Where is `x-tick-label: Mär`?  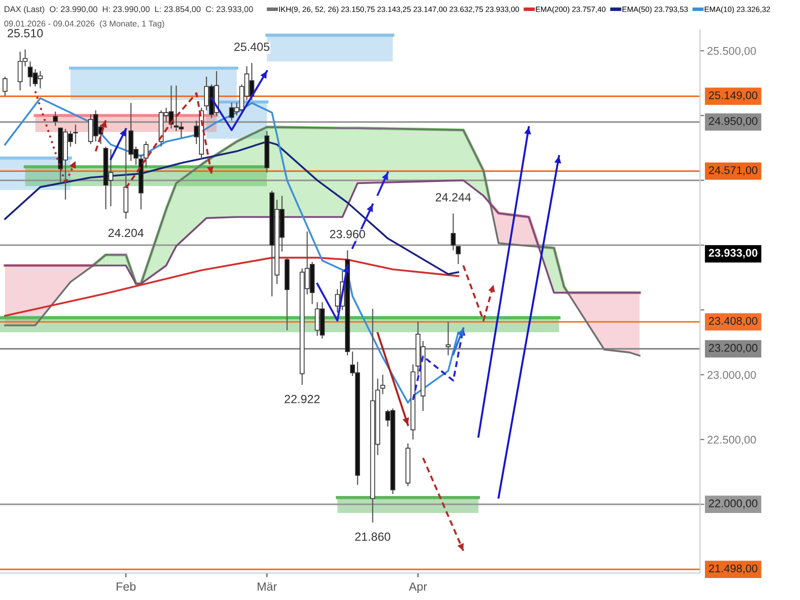
x-tick-label: Mär is located at coordinates (267, 586).